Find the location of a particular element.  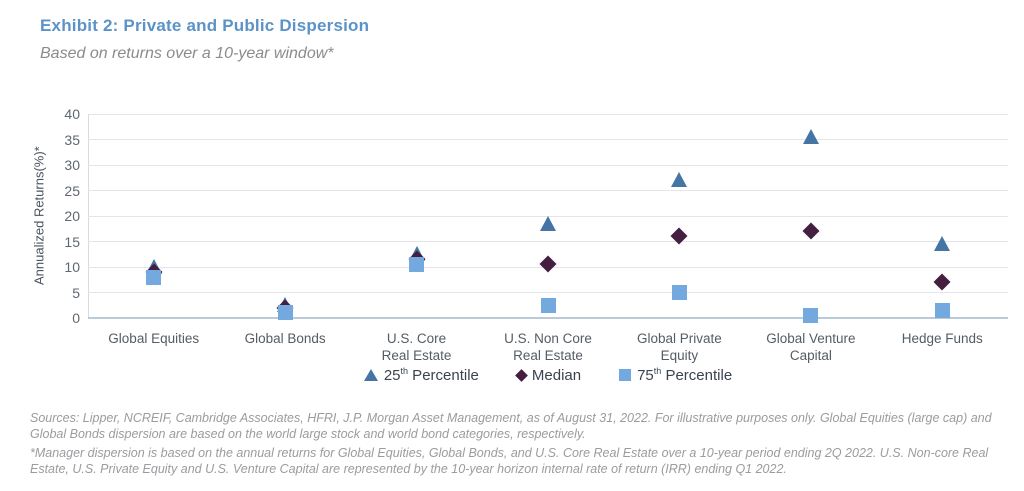

legend-item: Median is located at coordinates (548, 375).